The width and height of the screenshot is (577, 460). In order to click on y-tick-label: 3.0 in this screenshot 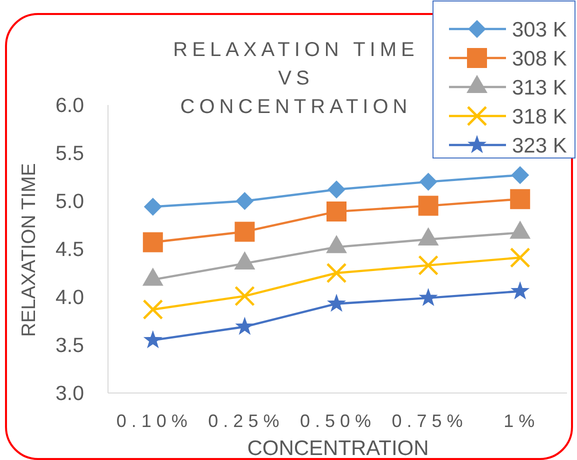, I will do `click(70, 394)`.